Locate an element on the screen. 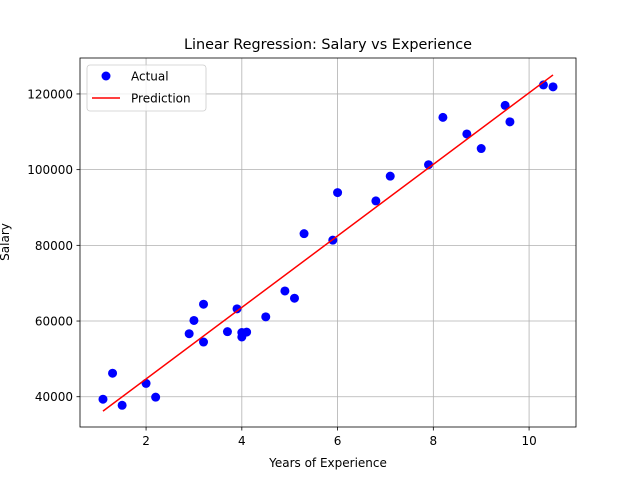 This screenshot has height=480, width=640. y-tick-label: 120000 is located at coordinates (50, 94).